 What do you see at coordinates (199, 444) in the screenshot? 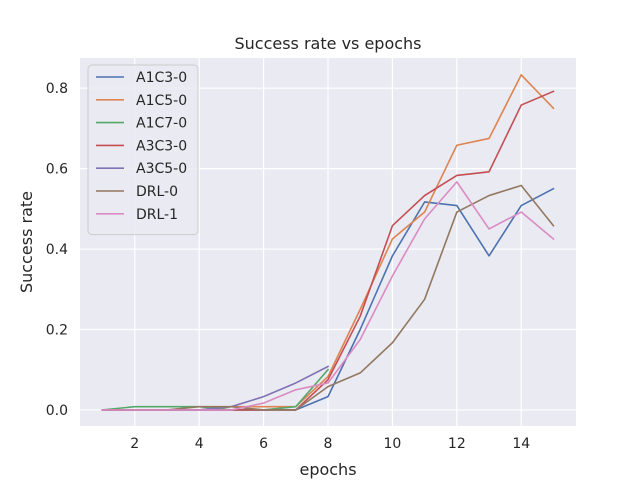
I see `x-tick-label: 4` at bounding box center [199, 444].